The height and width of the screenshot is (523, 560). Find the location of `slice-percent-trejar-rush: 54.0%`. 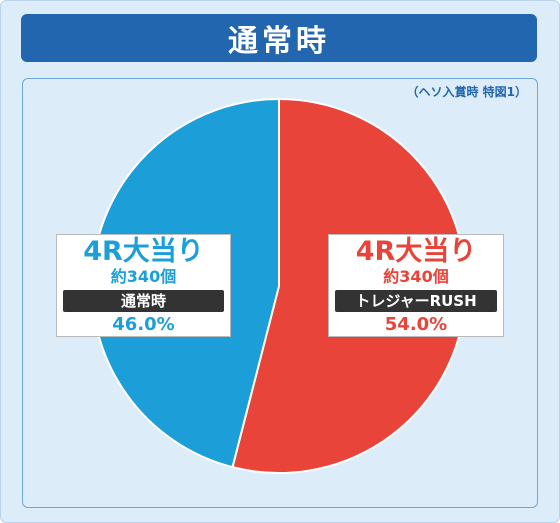

slice-percent-trejar-rush: 54.0% is located at coordinates (416, 324).